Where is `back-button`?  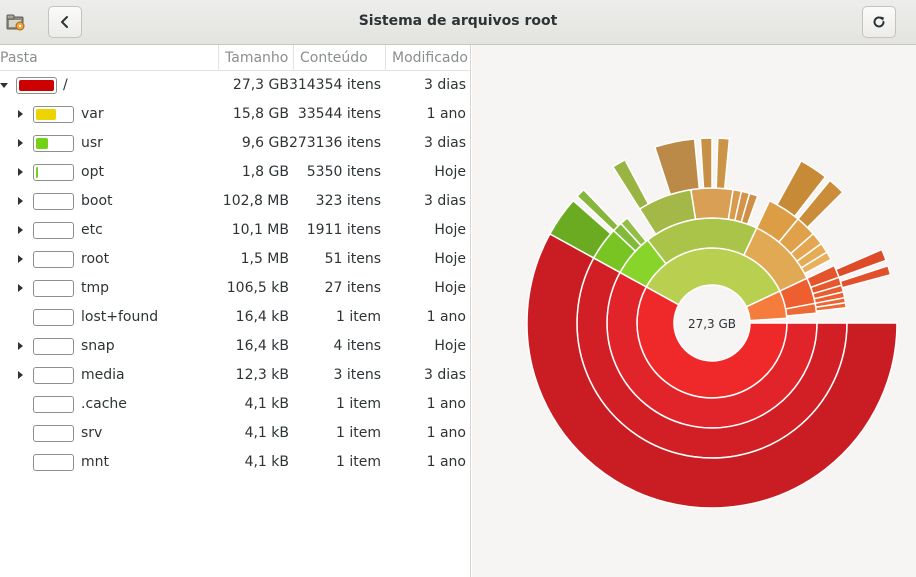 back-button is located at coordinates (65, 22).